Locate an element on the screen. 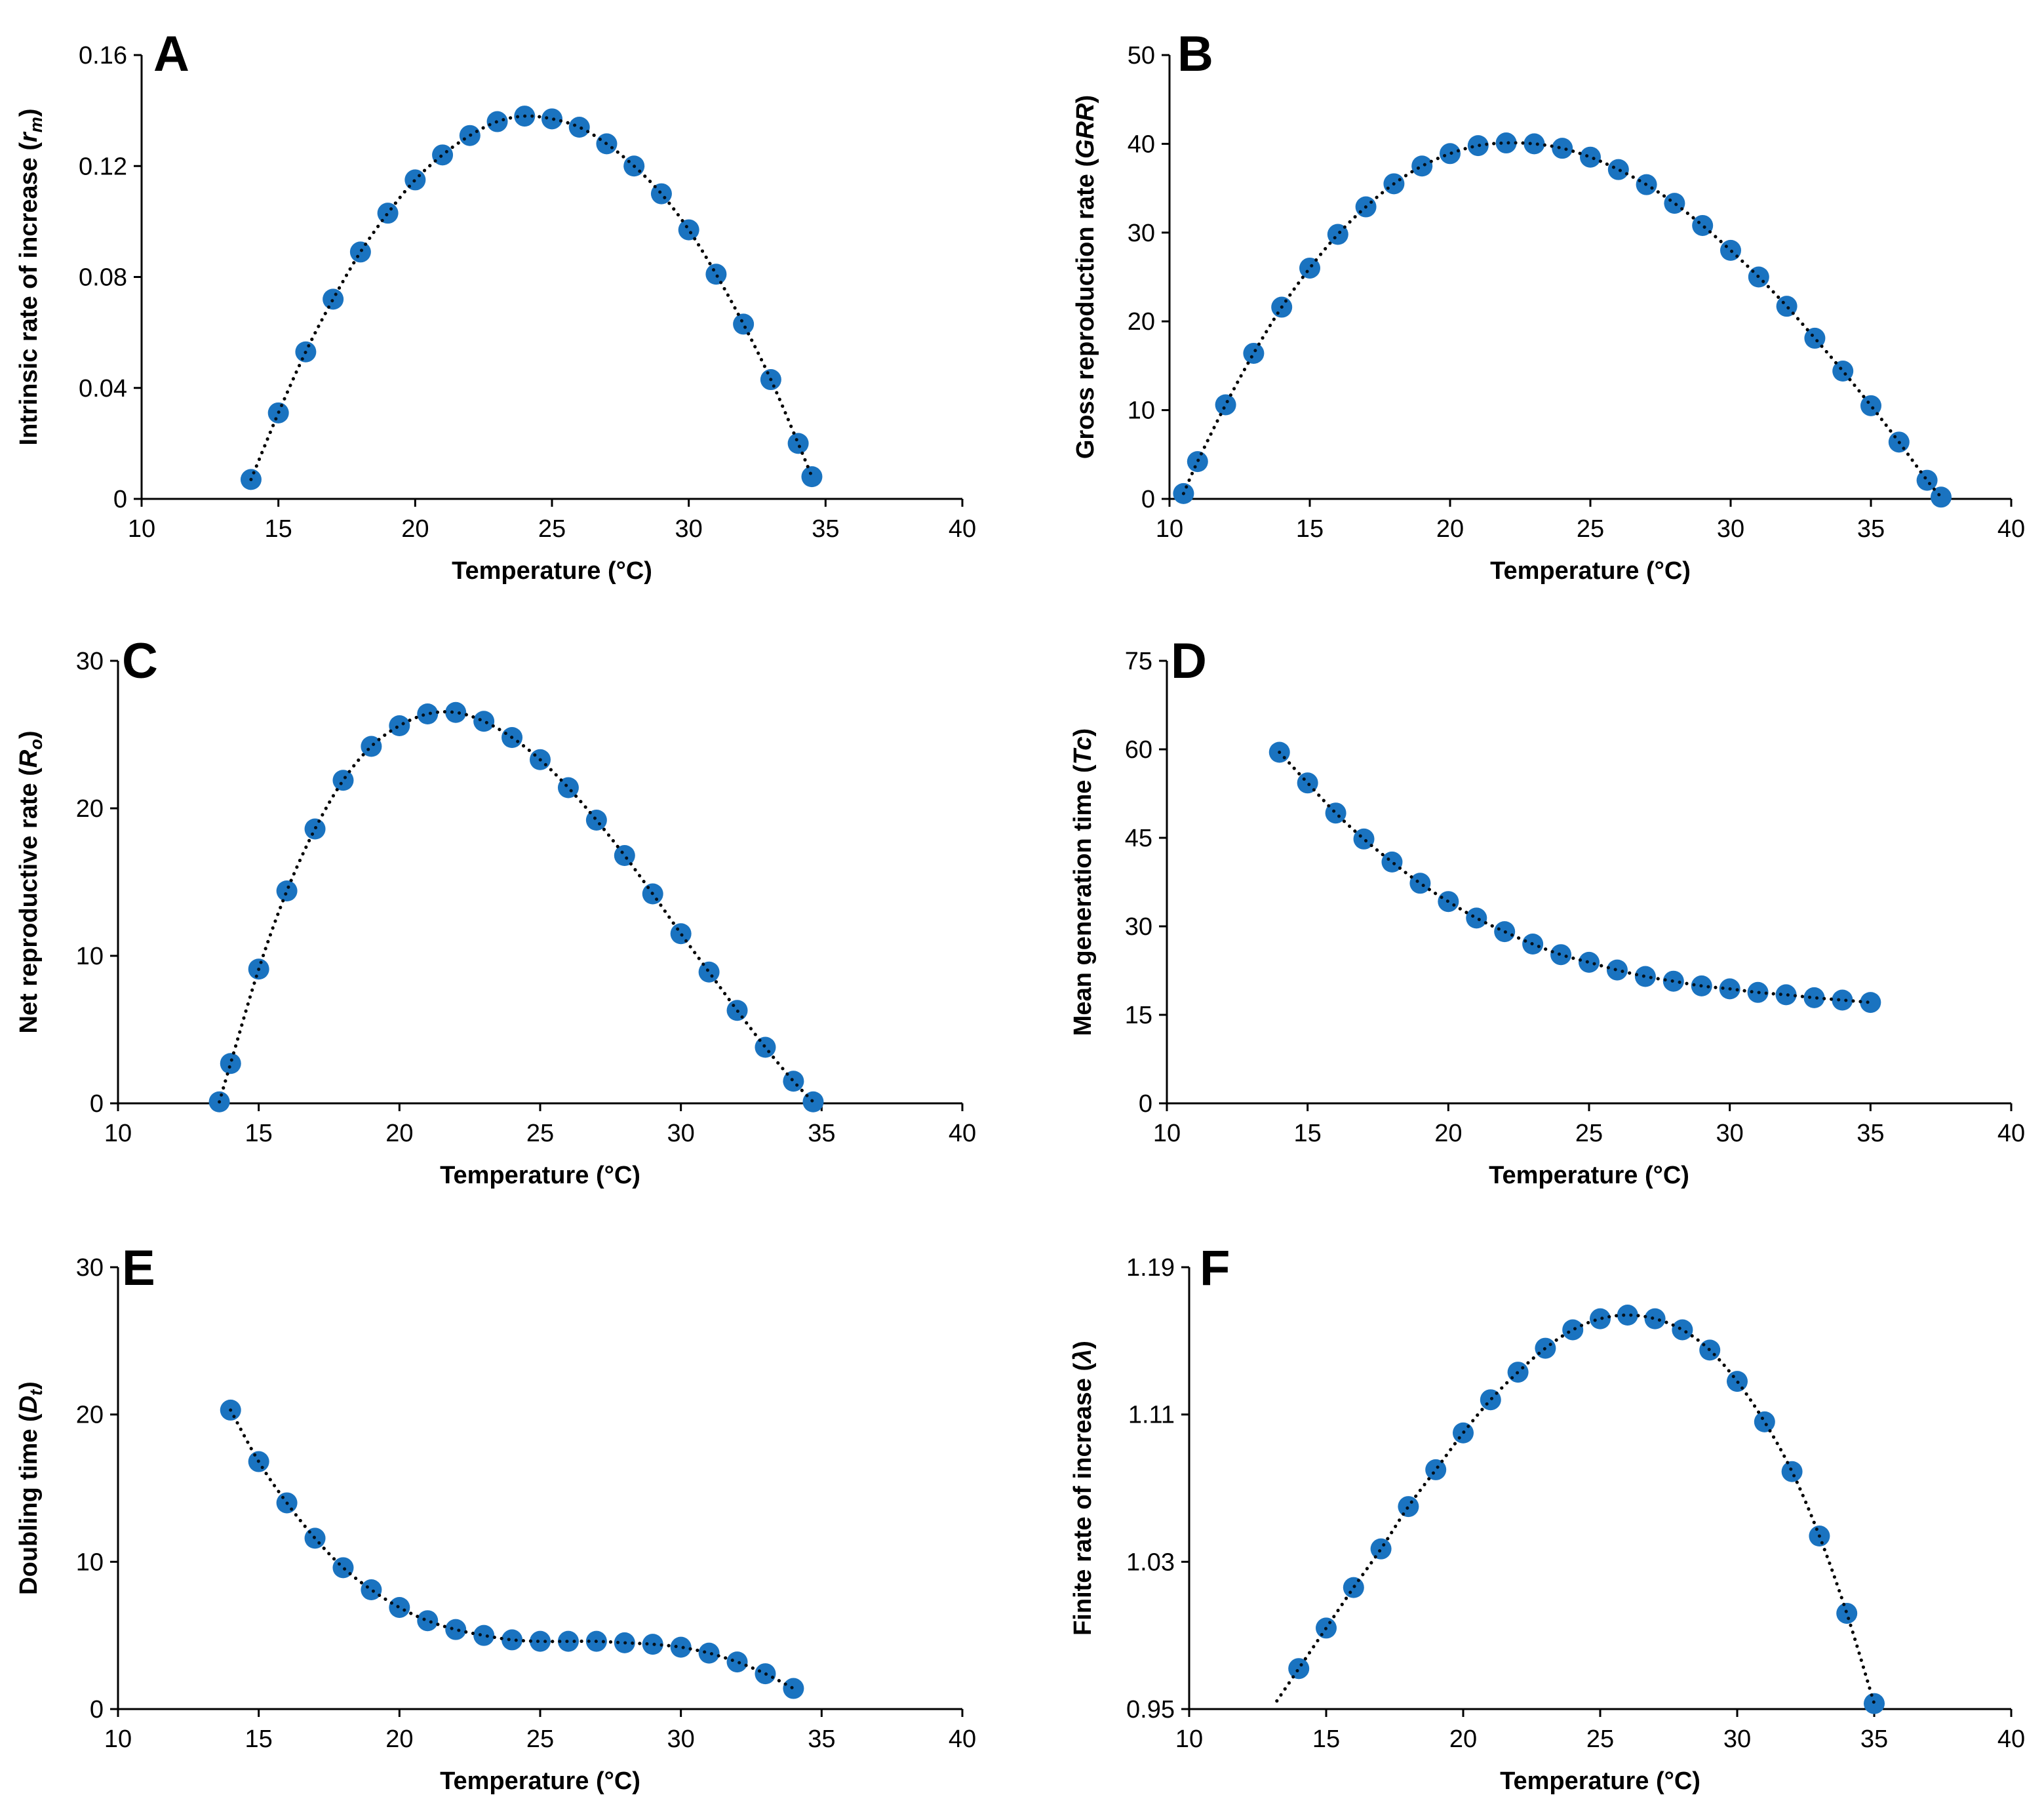 The image size is (2044, 1812). panel-letter: D is located at coordinates (1189, 661).